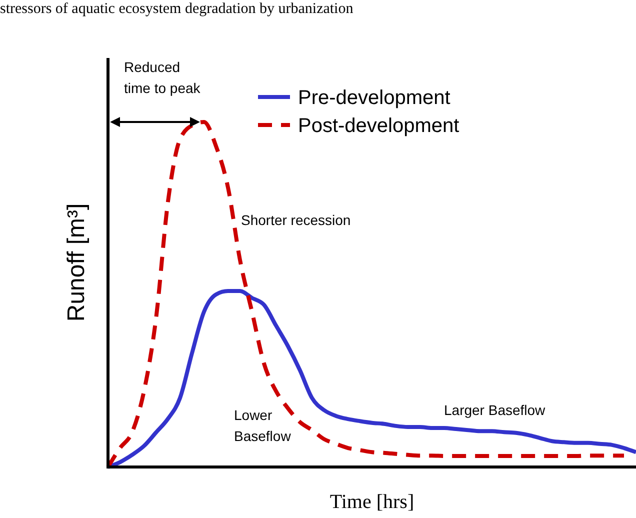  I want to click on annotation: Lower Baseflow, so click(263, 425).